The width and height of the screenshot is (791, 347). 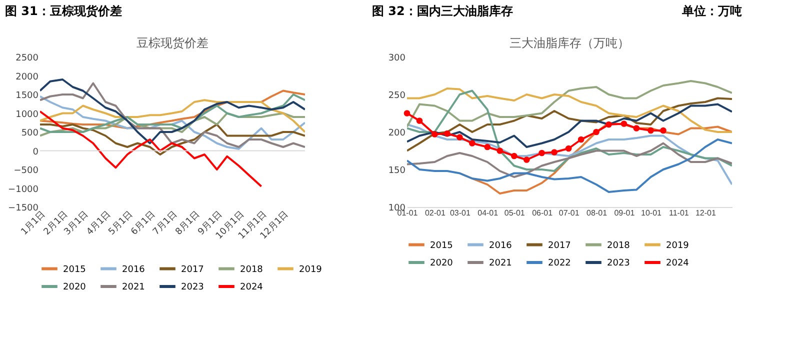 What do you see at coordinates (570, 43) in the screenshot?
I see `chart-subtitle: 三大油脂库存（万吨）` at bounding box center [570, 43].